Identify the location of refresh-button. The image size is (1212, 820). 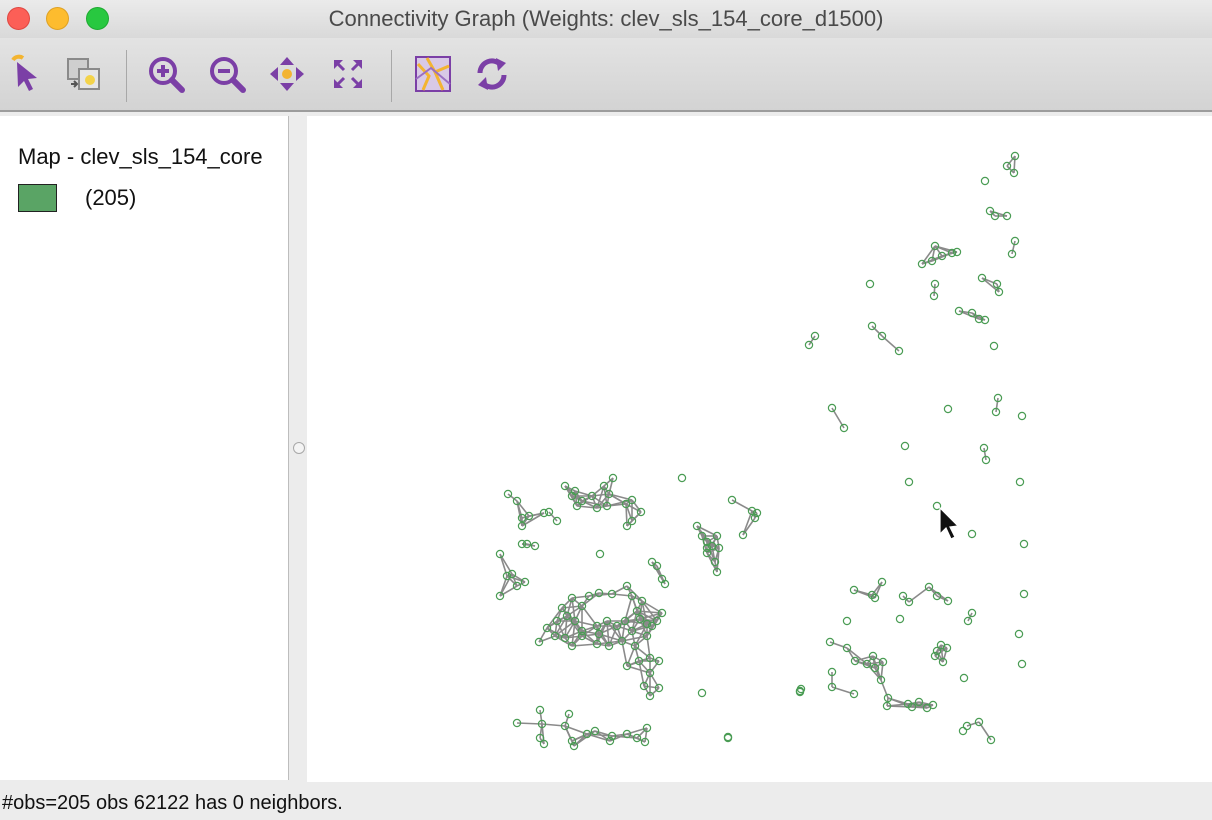
(492, 74).